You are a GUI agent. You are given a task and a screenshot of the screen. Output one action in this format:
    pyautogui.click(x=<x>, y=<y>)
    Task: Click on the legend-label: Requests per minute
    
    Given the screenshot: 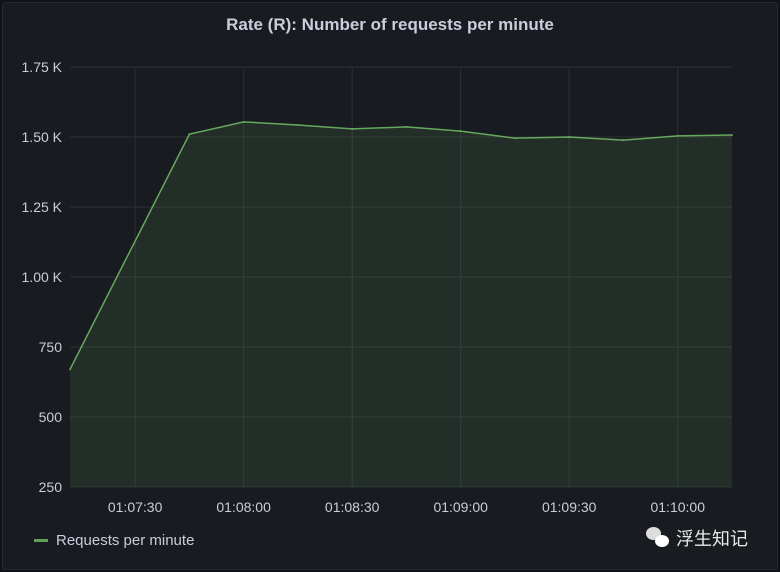 What is the action you would take?
    pyautogui.click(x=125, y=540)
    